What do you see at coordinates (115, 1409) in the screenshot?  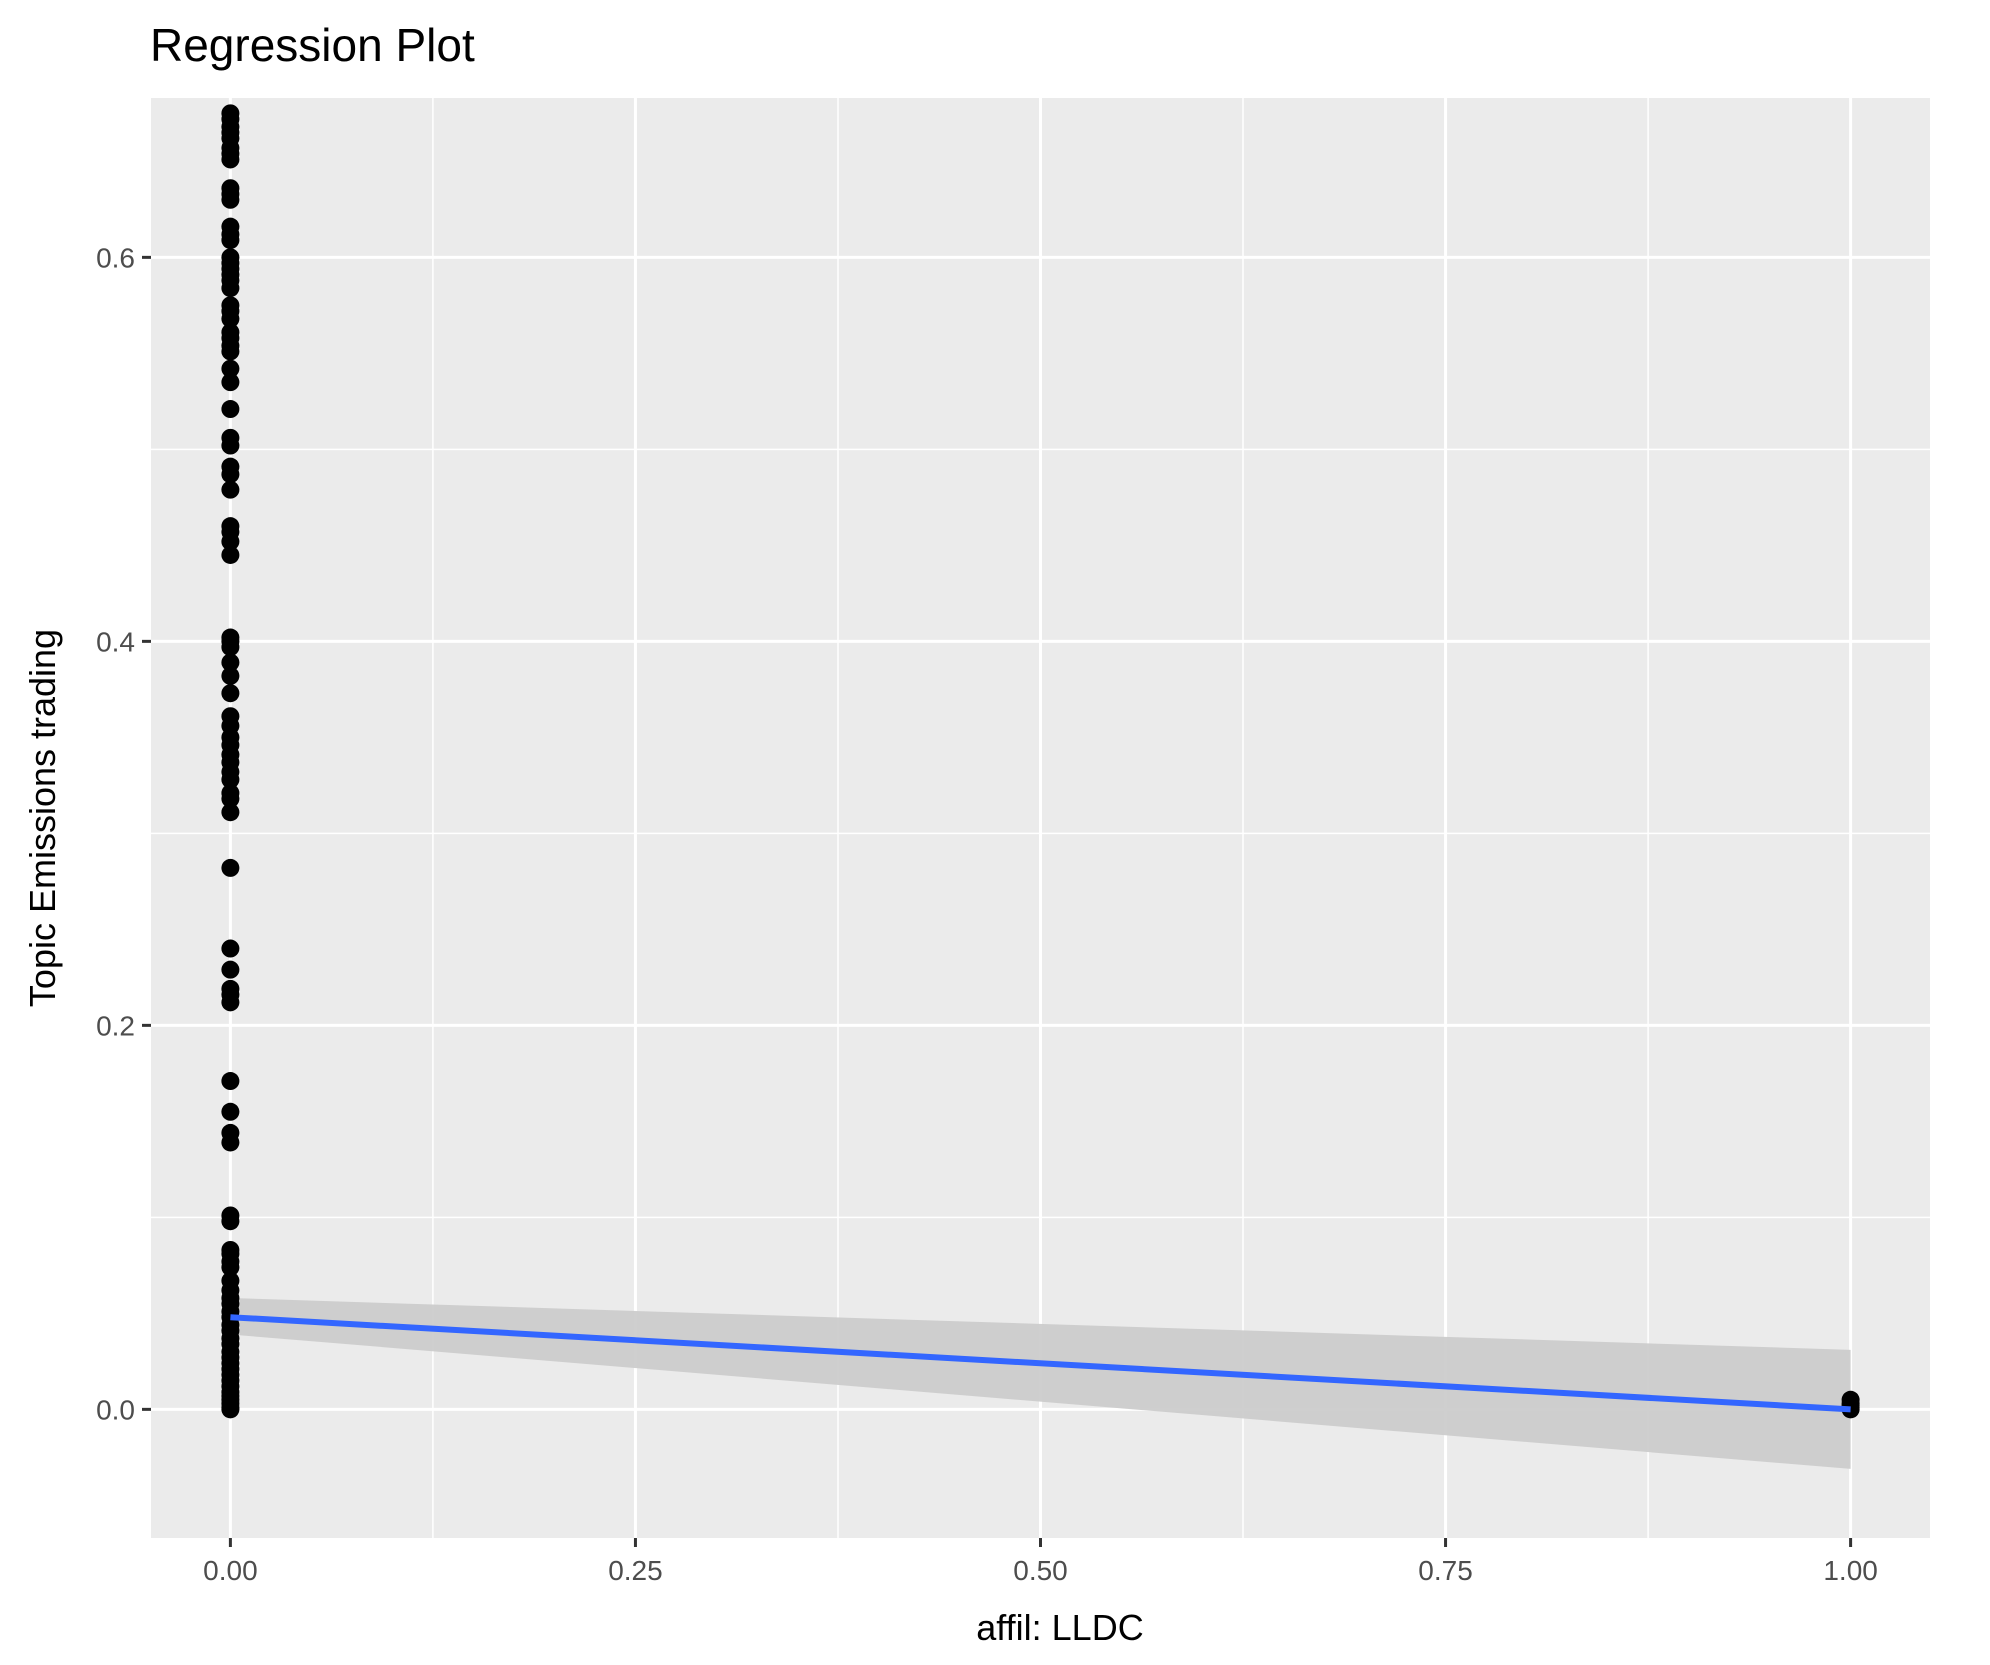 I see `y-tick-label: 0.0` at bounding box center [115, 1409].